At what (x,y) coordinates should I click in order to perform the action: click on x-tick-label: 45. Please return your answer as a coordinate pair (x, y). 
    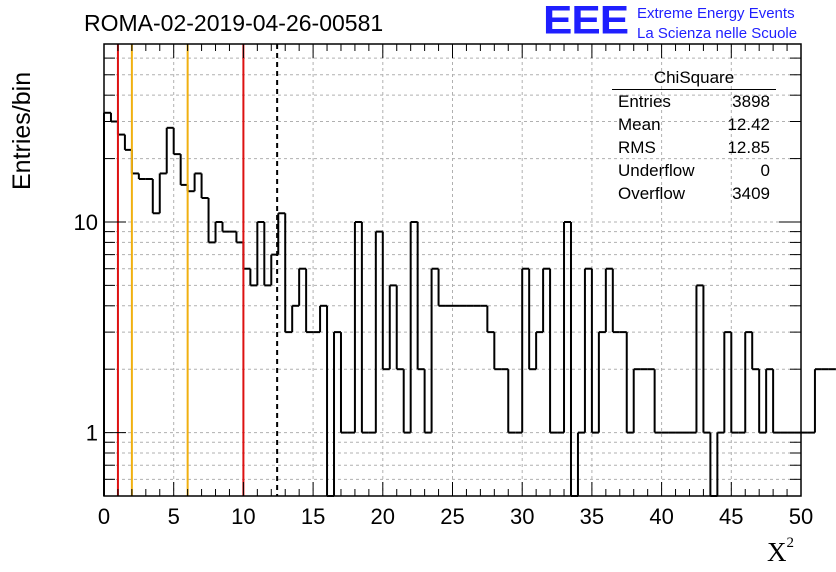
    Looking at the image, I should click on (731, 516).